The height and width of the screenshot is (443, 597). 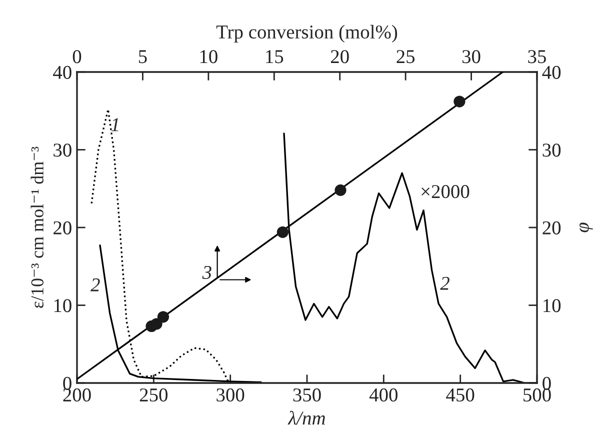 What do you see at coordinates (339, 57) in the screenshot?
I see `x2-tick-label: 20` at bounding box center [339, 57].